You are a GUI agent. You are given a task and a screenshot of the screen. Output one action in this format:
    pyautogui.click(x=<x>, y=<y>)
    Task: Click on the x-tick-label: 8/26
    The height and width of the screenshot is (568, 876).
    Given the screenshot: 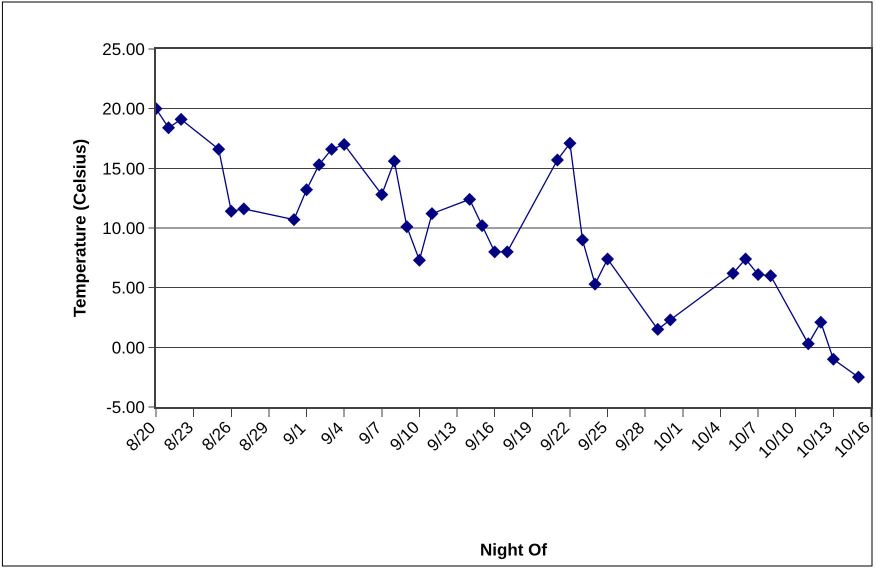 What is the action you would take?
    pyautogui.click(x=217, y=436)
    